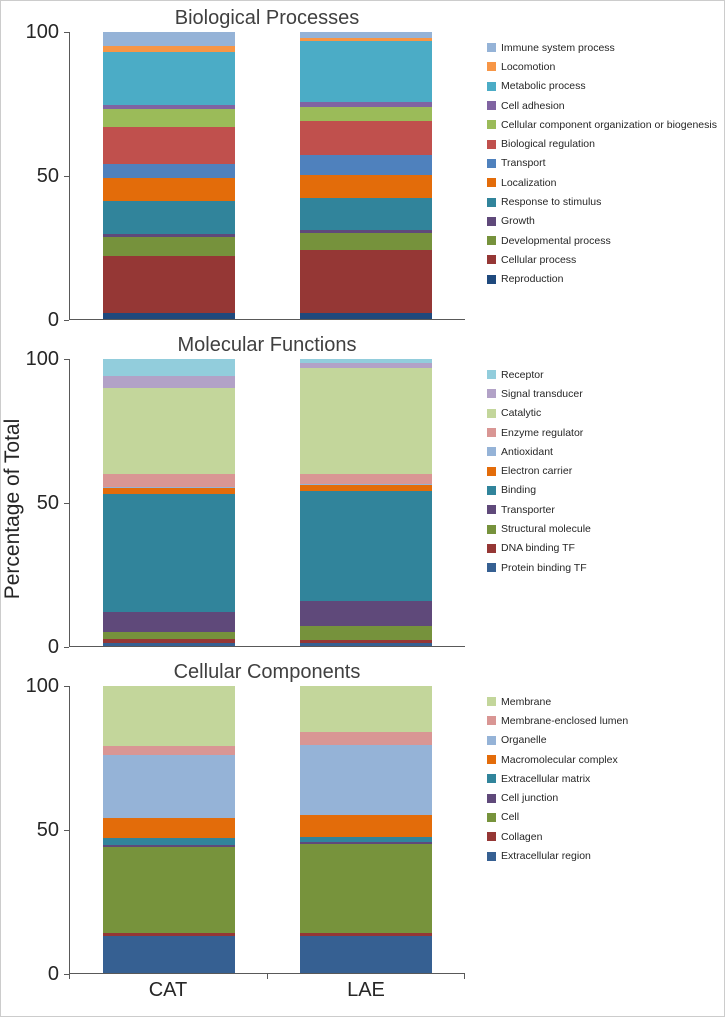  What do you see at coordinates (565, 720) in the screenshot?
I see `legend-label: Membrane-enclosed lumen` at bounding box center [565, 720].